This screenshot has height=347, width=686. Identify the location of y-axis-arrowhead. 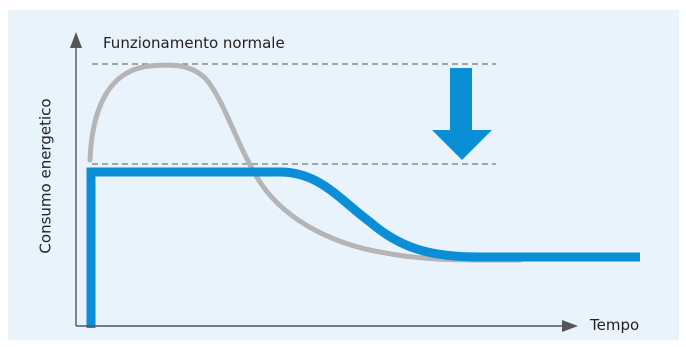
(76, 40).